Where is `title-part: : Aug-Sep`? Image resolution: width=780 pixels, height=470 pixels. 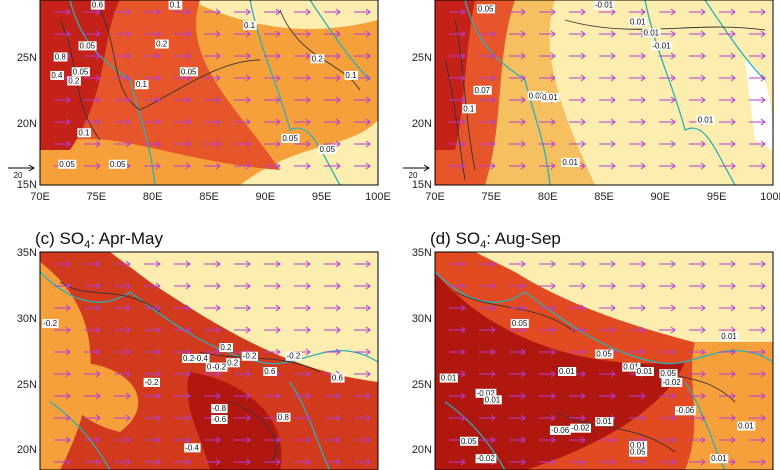
title-part: : Aug-Sep is located at coordinates (523, 238).